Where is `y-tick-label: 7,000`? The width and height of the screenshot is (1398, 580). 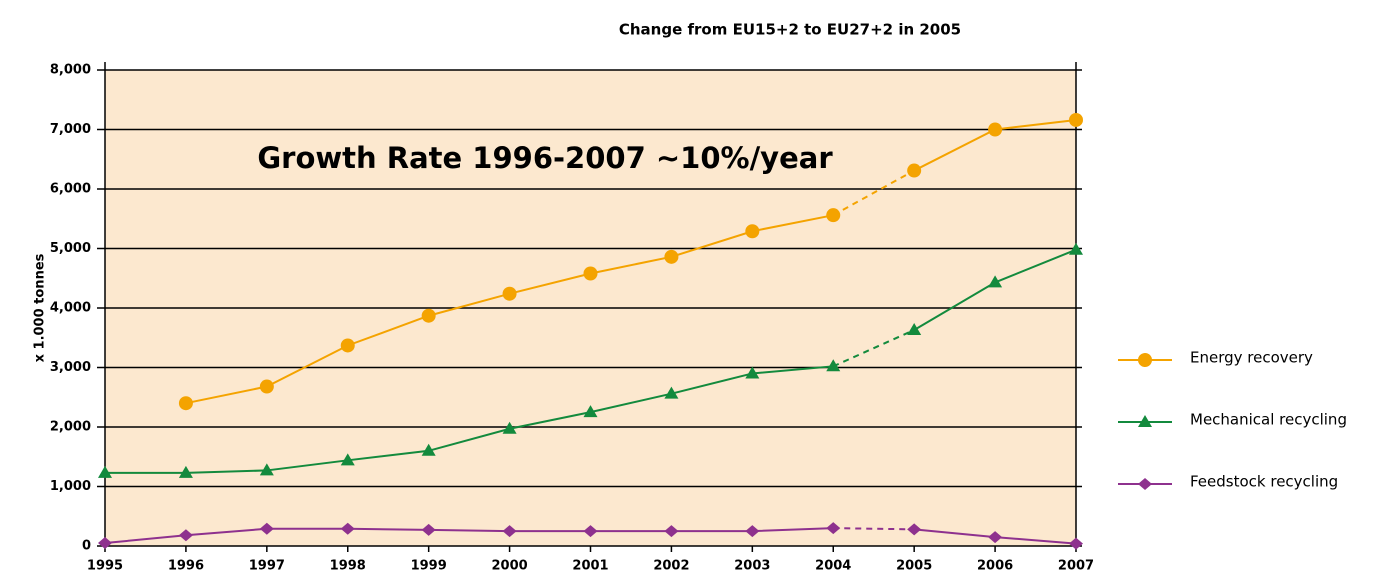
y-tick-label: 7,000 is located at coordinates (70, 129).